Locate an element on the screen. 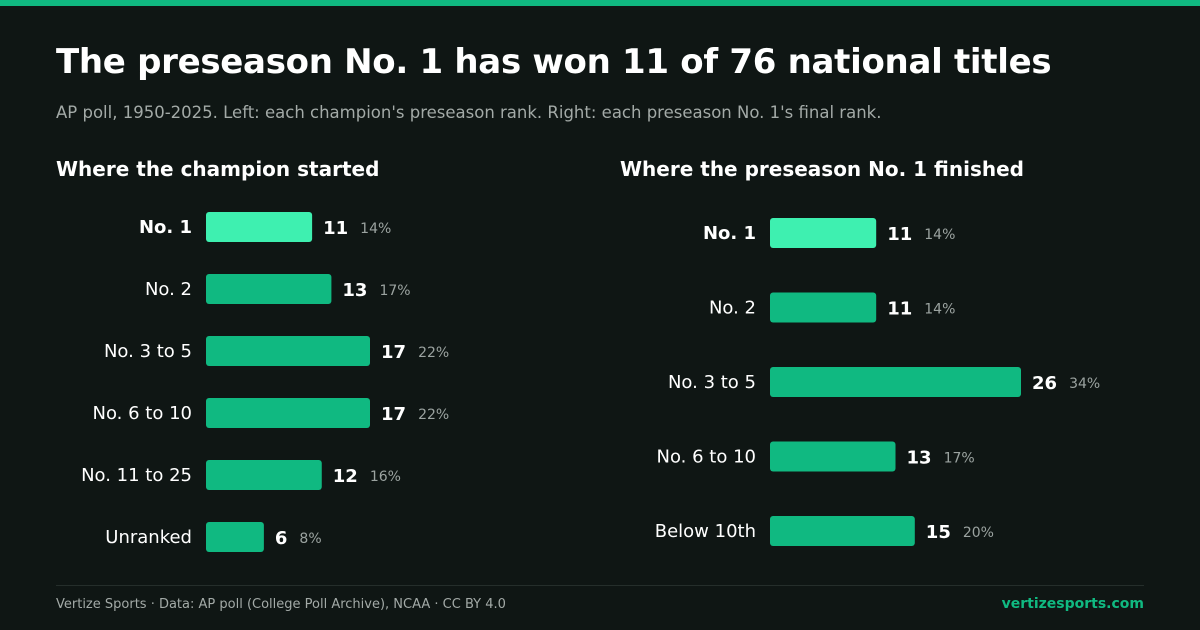 The height and width of the screenshot is (630, 1200). right-value-label-below-10th: 15 is located at coordinates (938, 532).